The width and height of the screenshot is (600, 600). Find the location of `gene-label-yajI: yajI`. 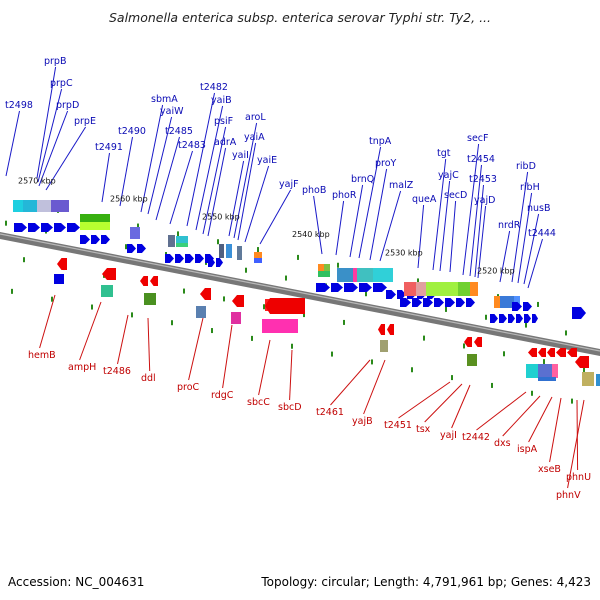

gene-label-yajI: yajI is located at coordinates (448, 435).